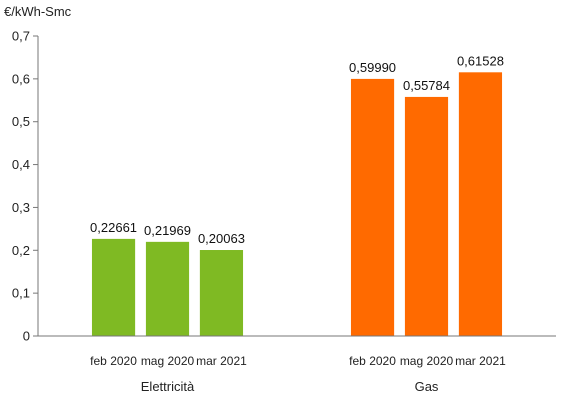 Image resolution: width=565 pixels, height=400 pixels. I want to click on y-axis: 0 0,1 0,2 0,3 0,4 0,5 0,6 0,7, so click(25, 186).